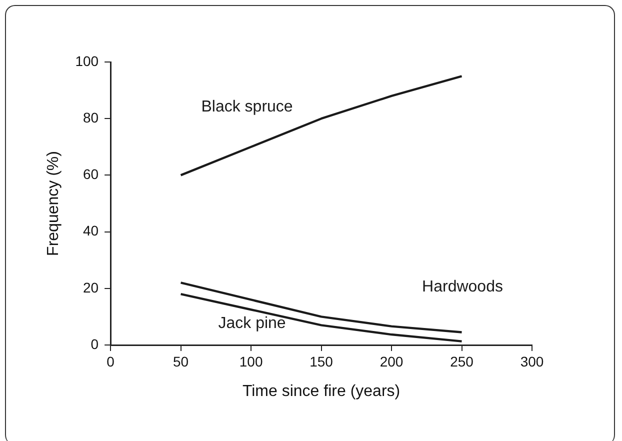 The image size is (622, 441). What do you see at coordinates (462, 361) in the screenshot?
I see `x-tick-label: 250` at bounding box center [462, 361].